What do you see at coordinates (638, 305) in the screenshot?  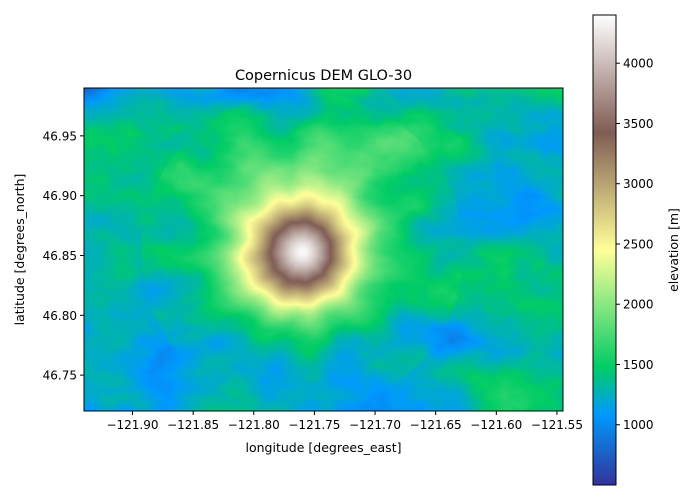 I see `colorbar-tick-label: 2000` at bounding box center [638, 305].